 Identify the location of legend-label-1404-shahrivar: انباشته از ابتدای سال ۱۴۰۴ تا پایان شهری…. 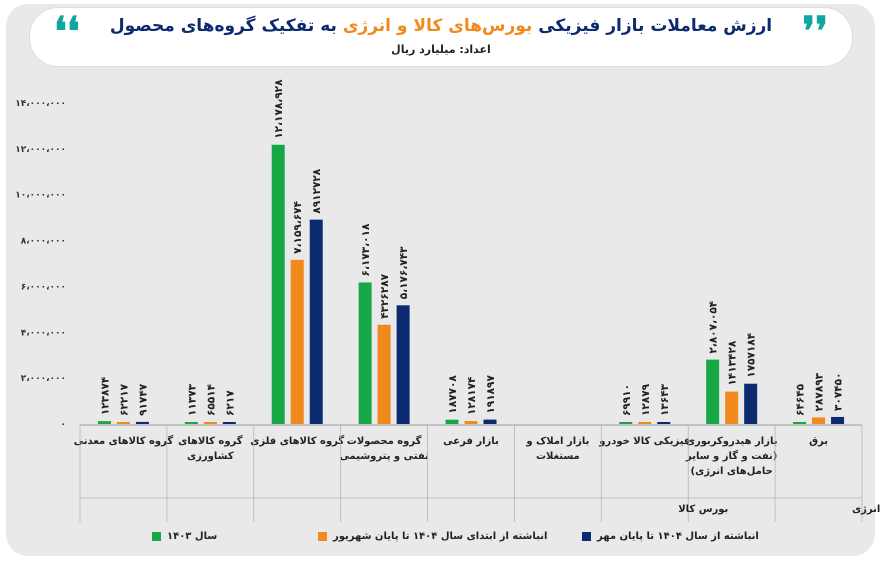
(440, 536).